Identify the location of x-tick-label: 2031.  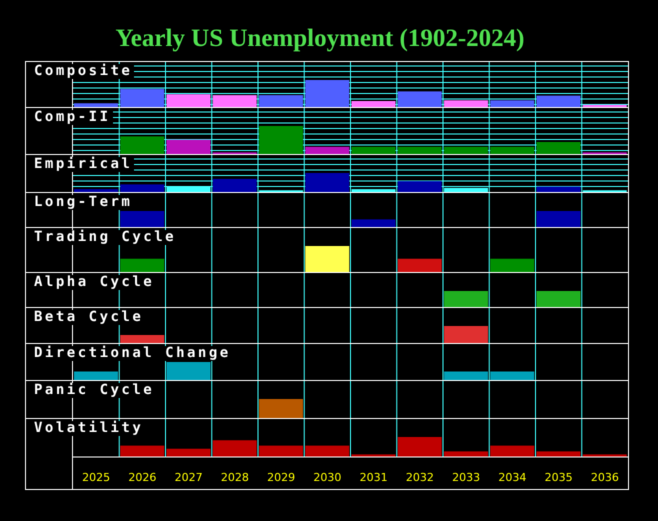
(374, 477).